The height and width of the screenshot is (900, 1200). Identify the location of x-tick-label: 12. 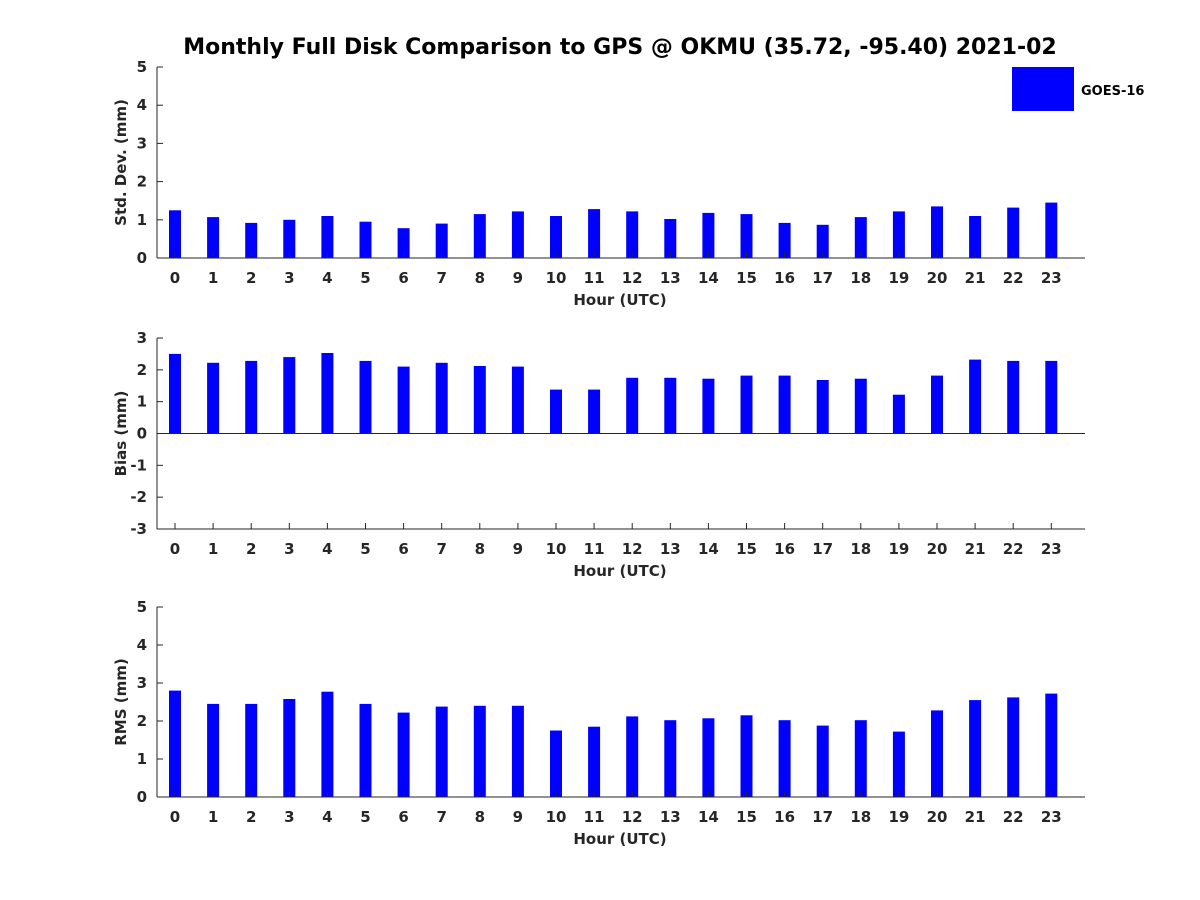
(632, 549).